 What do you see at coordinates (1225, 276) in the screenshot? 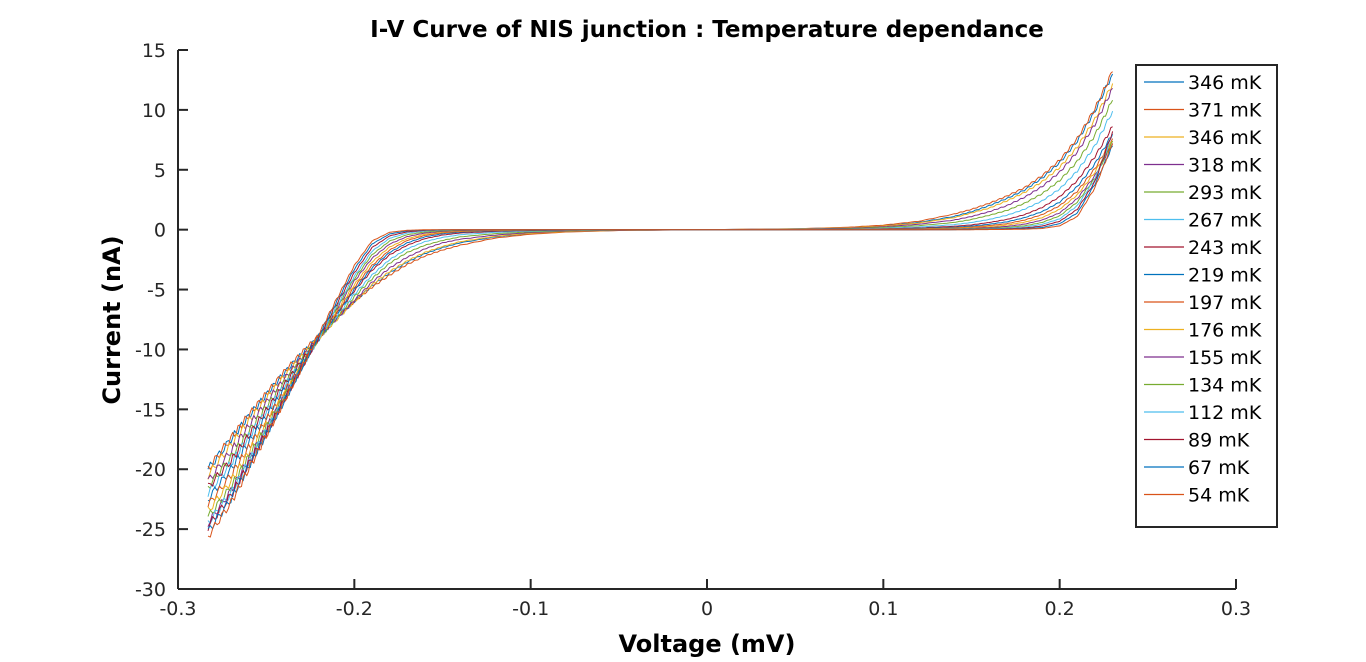
I see `legend-entry-label: 219 mK` at bounding box center [1225, 276].